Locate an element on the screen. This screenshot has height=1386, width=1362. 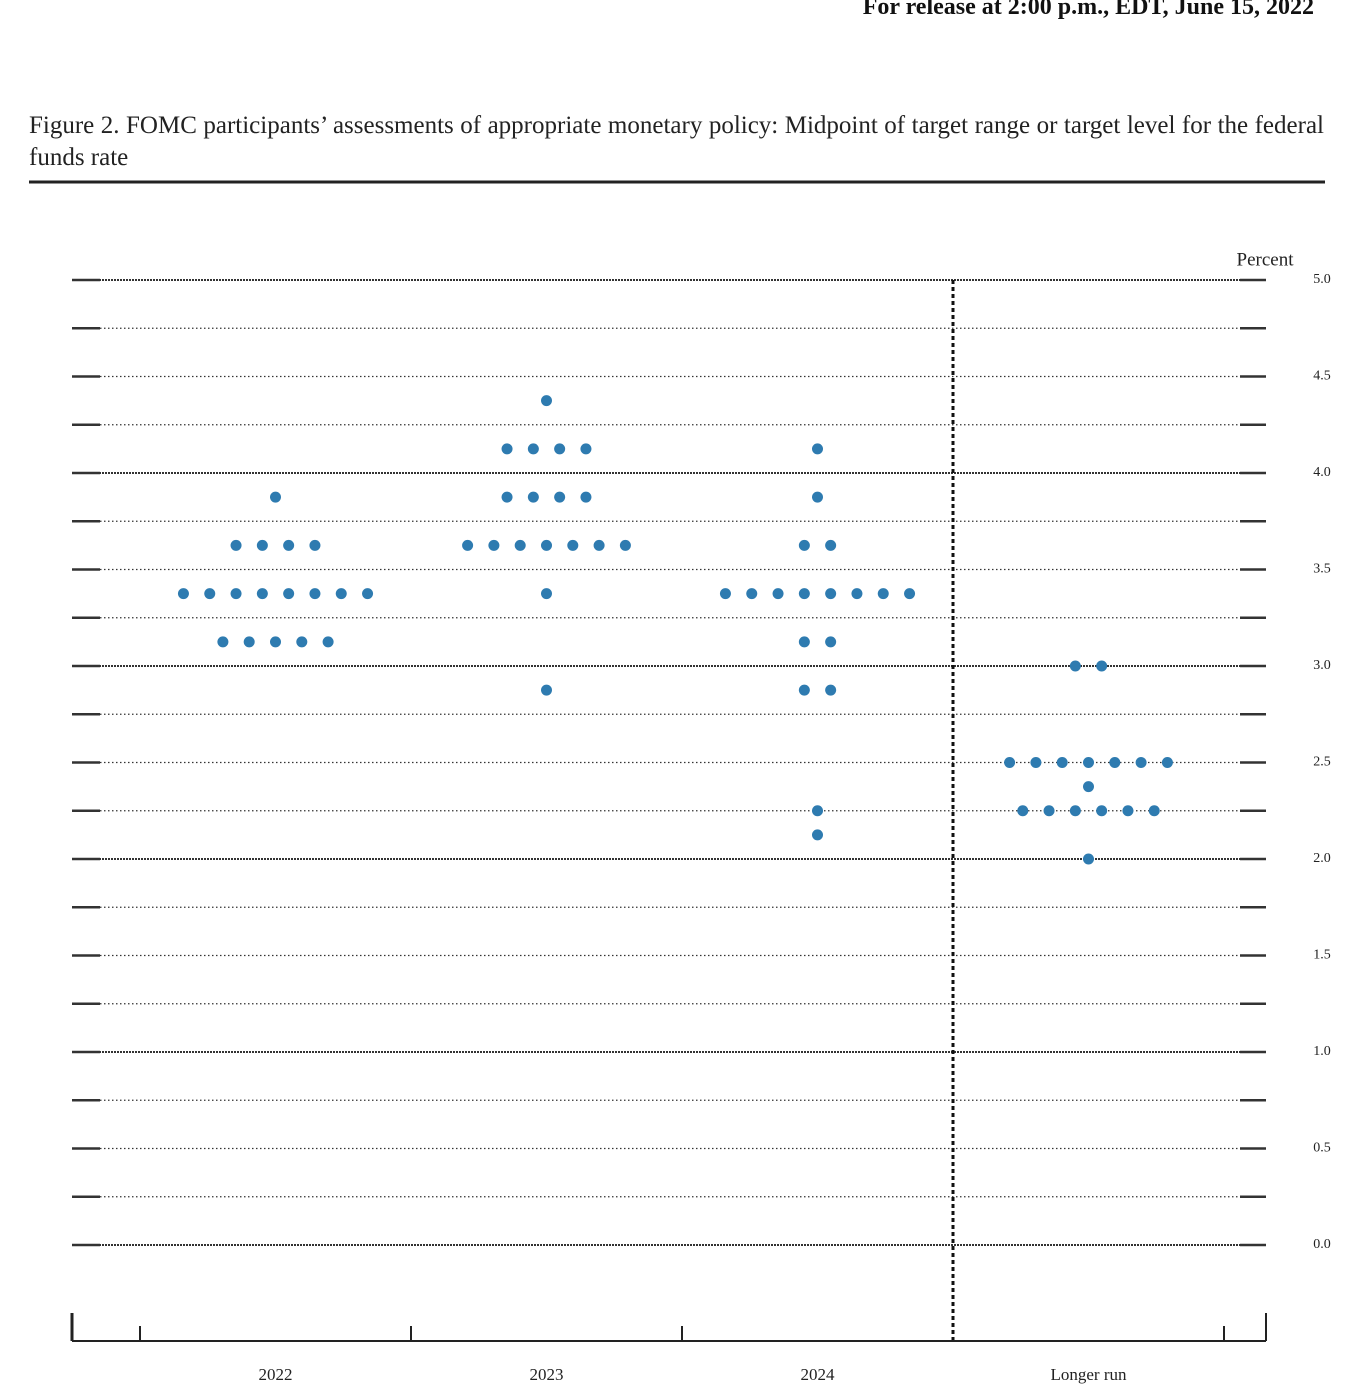
x-tick-label: 2023 is located at coordinates (547, 1374).